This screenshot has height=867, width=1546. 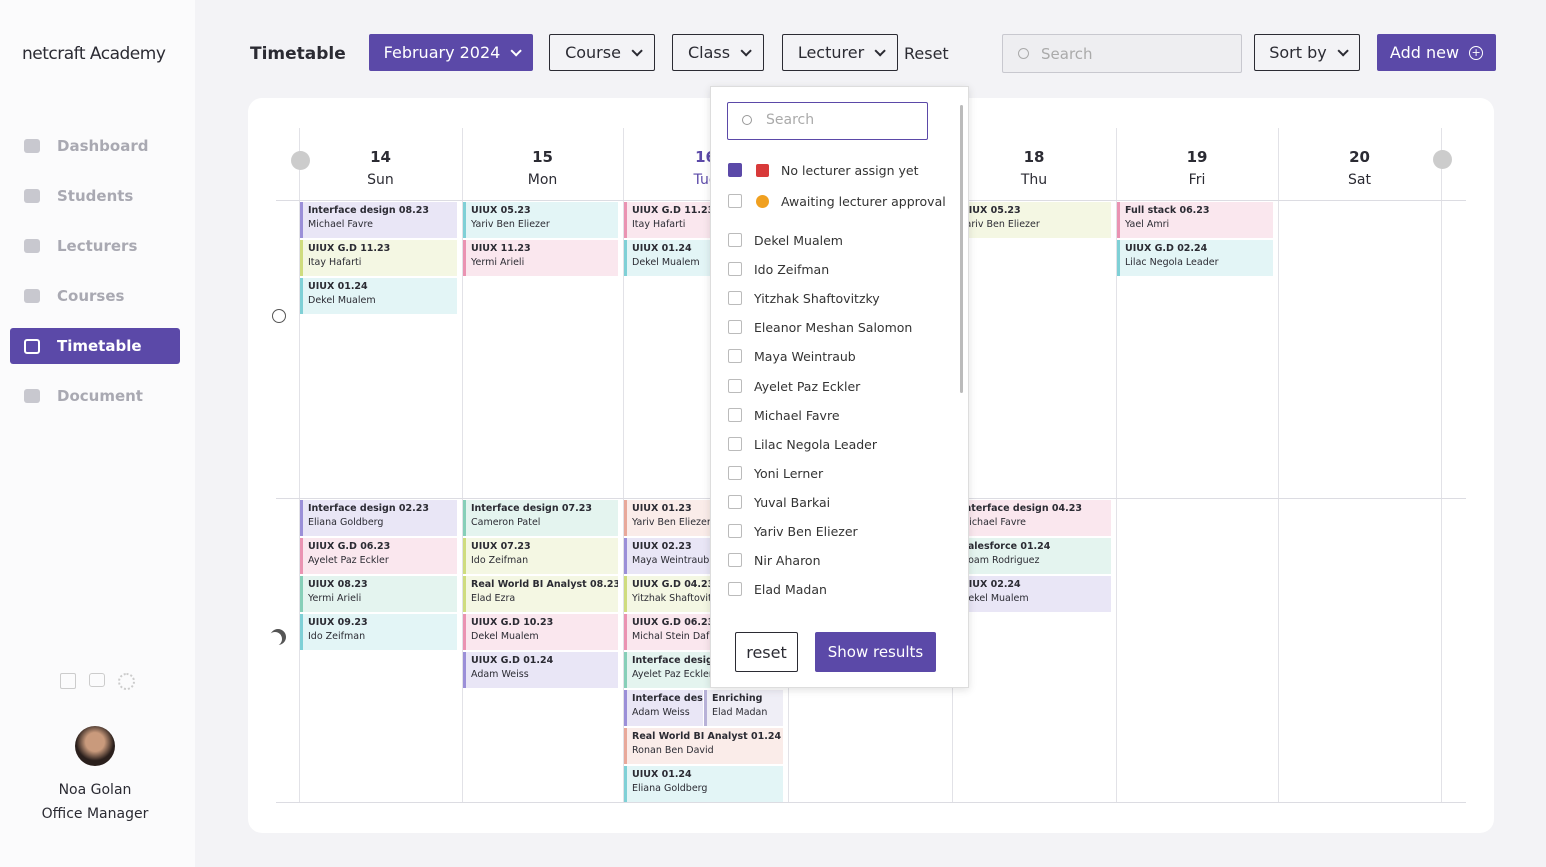 What do you see at coordinates (602, 52) in the screenshot?
I see `filter-button: Course` at bounding box center [602, 52].